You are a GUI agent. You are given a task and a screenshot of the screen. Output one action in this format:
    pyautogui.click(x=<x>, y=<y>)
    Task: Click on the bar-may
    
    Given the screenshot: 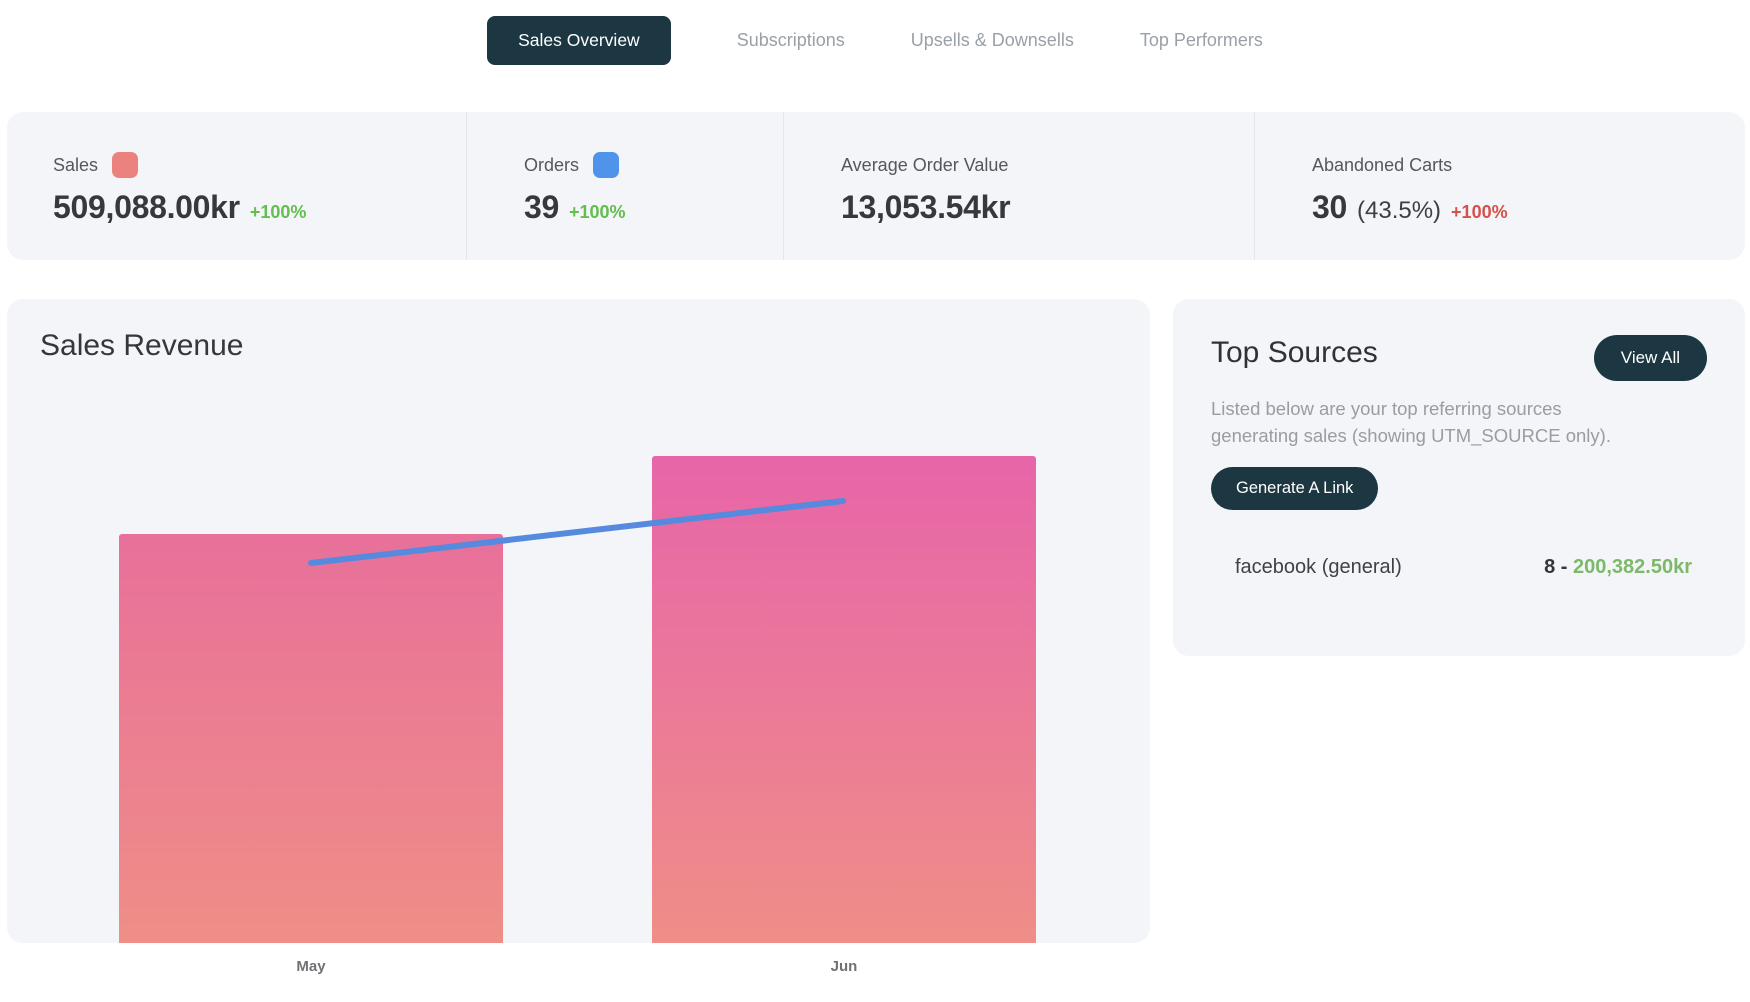 What is the action you would take?
    pyautogui.click(x=311, y=738)
    